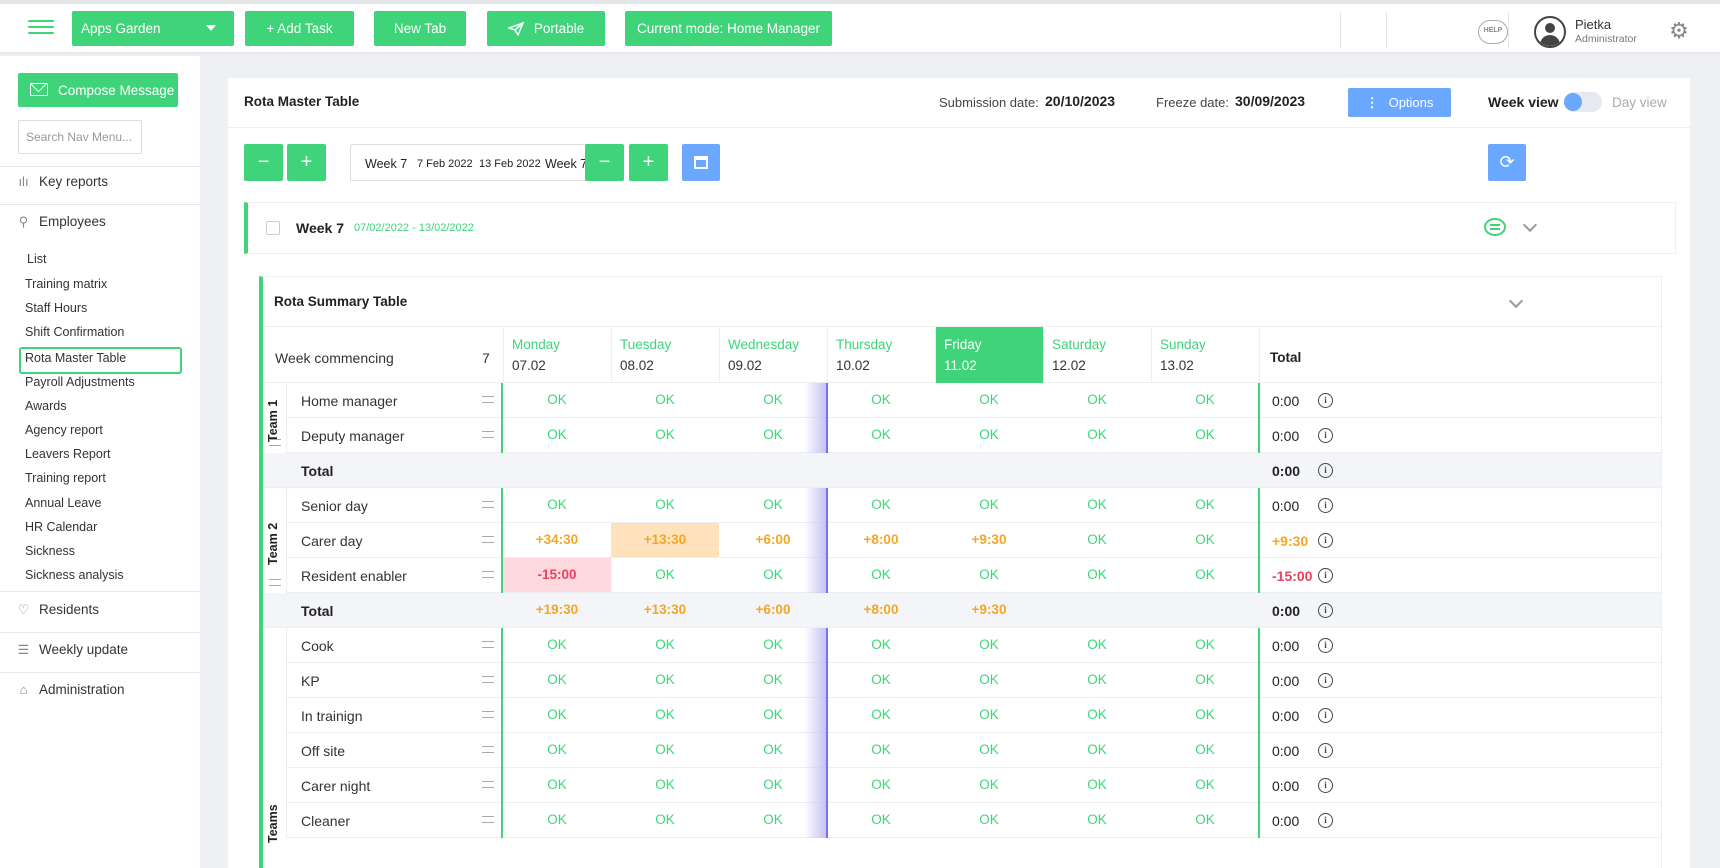  What do you see at coordinates (648, 162) in the screenshot?
I see `next-week-plus-button: +` at bounding box center [648, 162].